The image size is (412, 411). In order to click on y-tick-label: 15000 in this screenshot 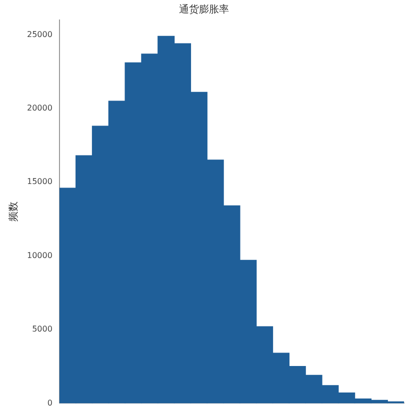, I will do `click(39, 181)`.